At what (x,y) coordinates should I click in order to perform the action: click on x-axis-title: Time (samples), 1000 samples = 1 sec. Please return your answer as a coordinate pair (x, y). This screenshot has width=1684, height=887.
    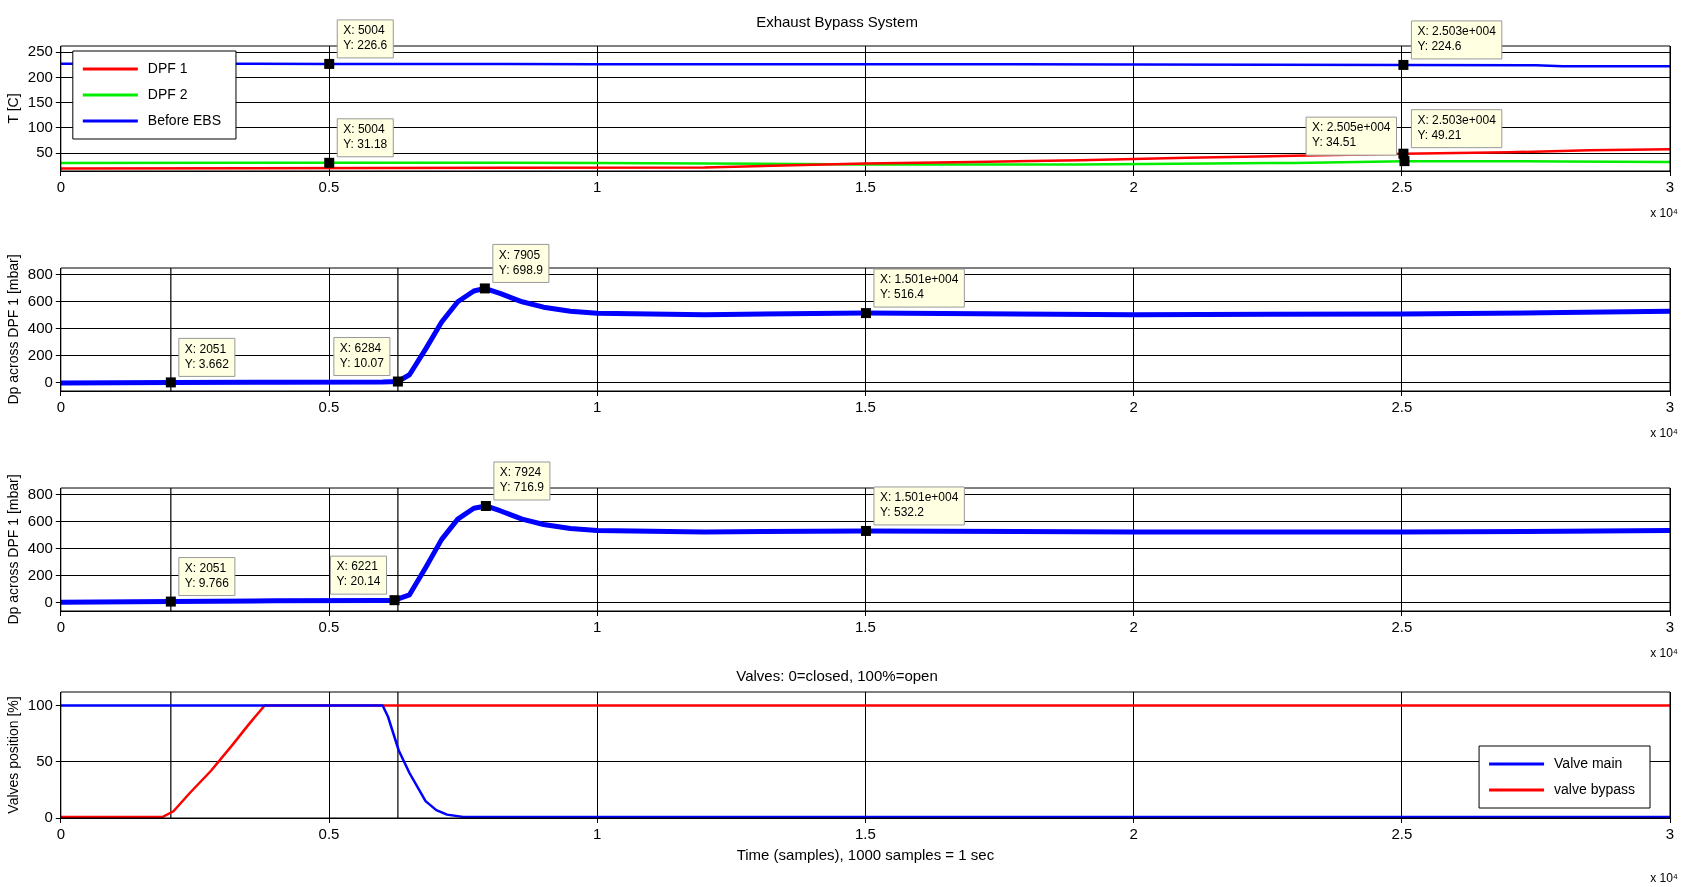
    Looking at the image, I should click on (865, 855).